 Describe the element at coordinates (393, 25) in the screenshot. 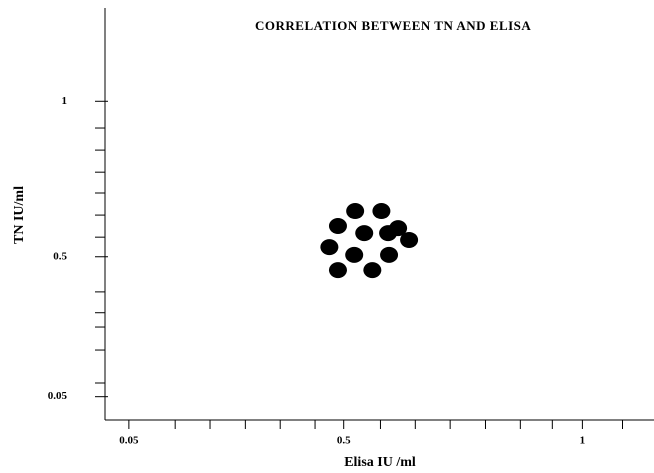

I see `chart-title: CORRELATION BETWEEN TN AND ELISA` at that location.